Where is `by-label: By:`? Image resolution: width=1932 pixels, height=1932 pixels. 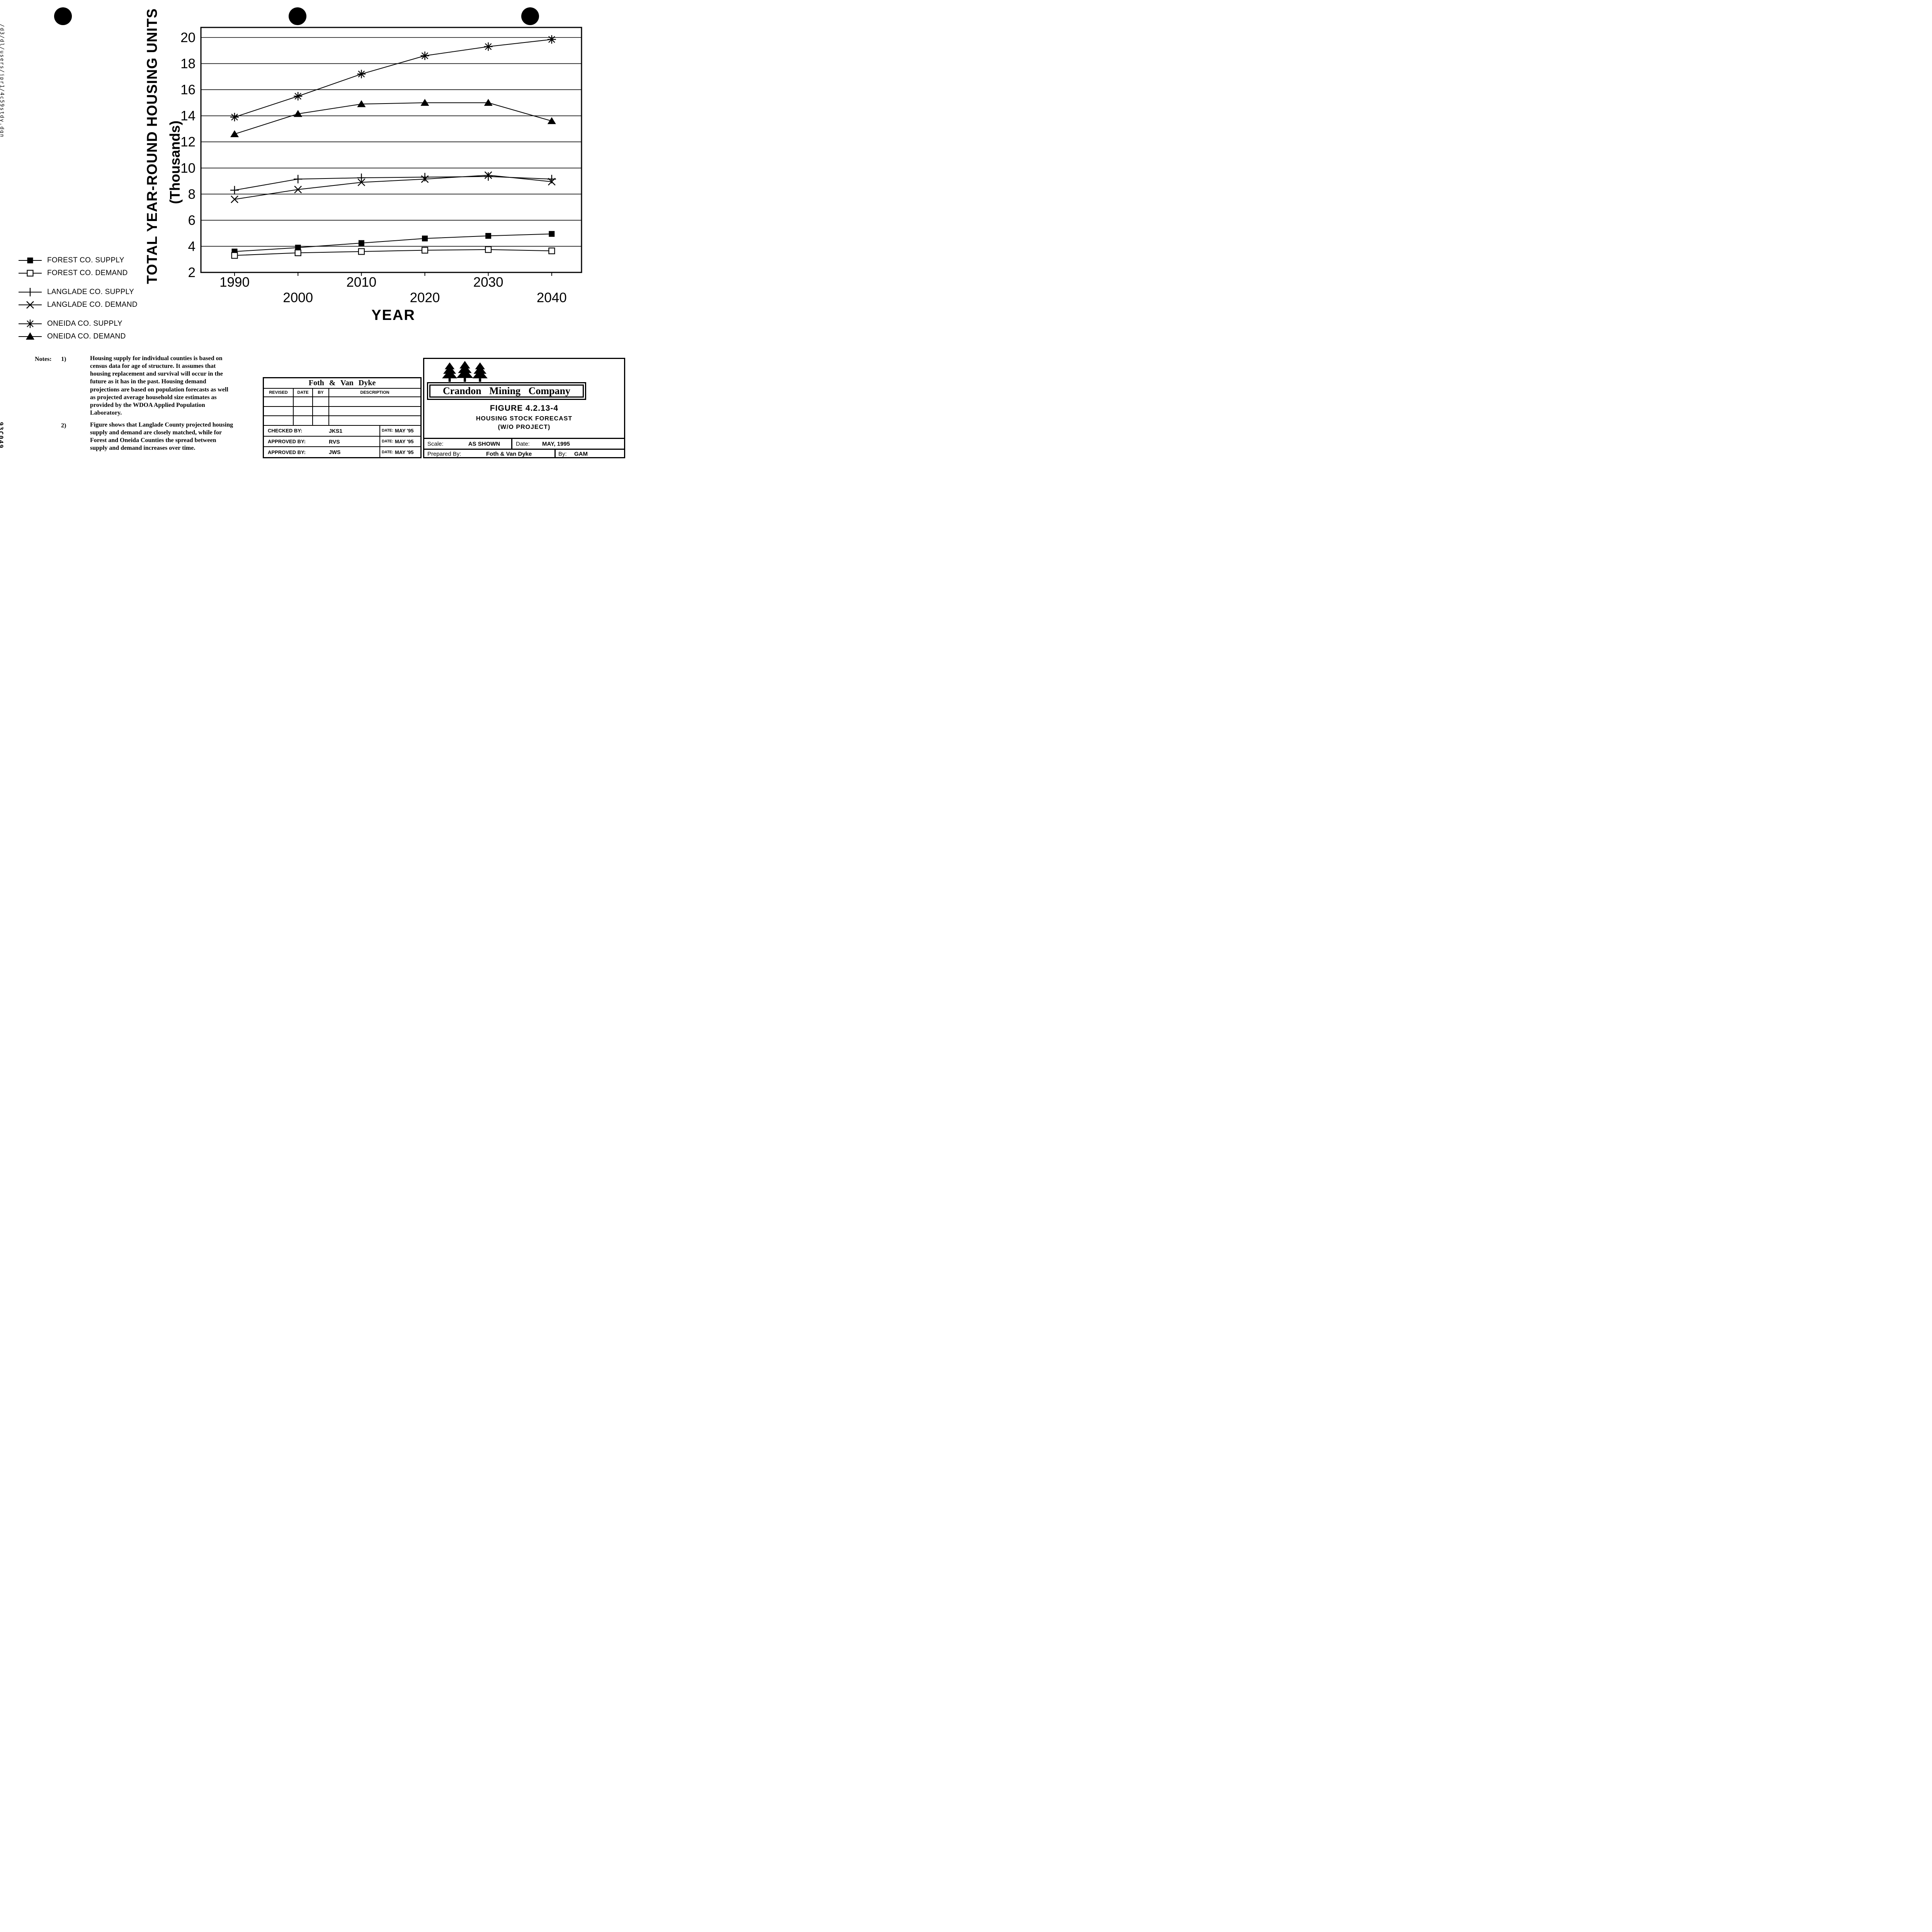 by-label: By: is located at coordinates (563, 454).